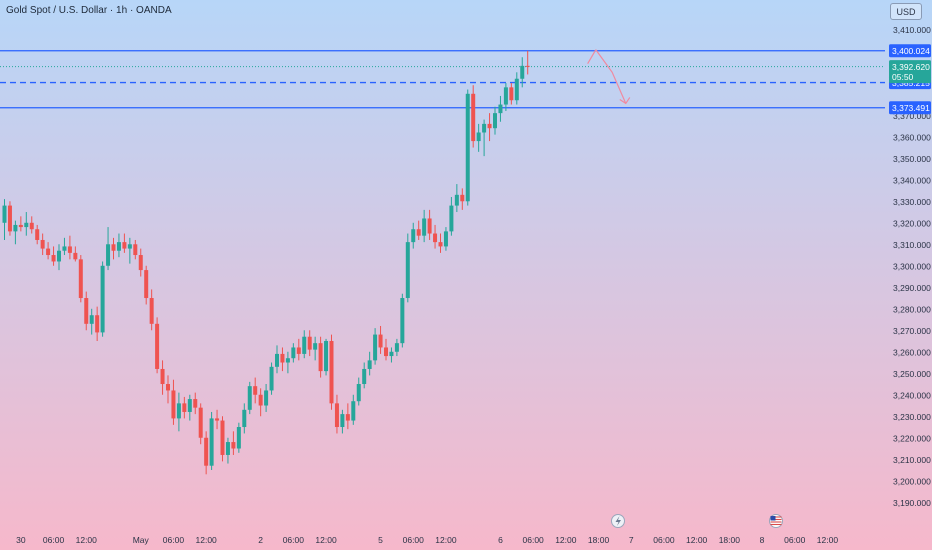 This screenshot has height=550, width=932. What do you see at coordinates (912, 331) in the screenshot?
I see `y-tick-label: 3,270.000` at bounding box center [912, 331].